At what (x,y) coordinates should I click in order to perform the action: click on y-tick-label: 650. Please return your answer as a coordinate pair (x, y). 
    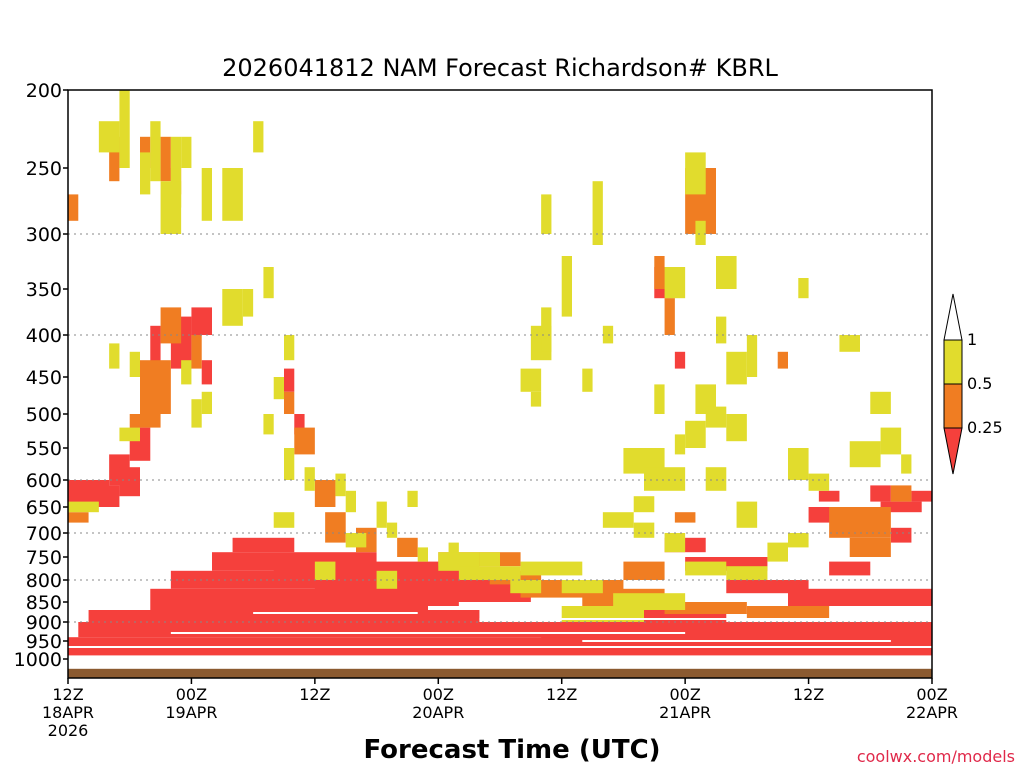
    Looking at the image, I should click on (44, 508).